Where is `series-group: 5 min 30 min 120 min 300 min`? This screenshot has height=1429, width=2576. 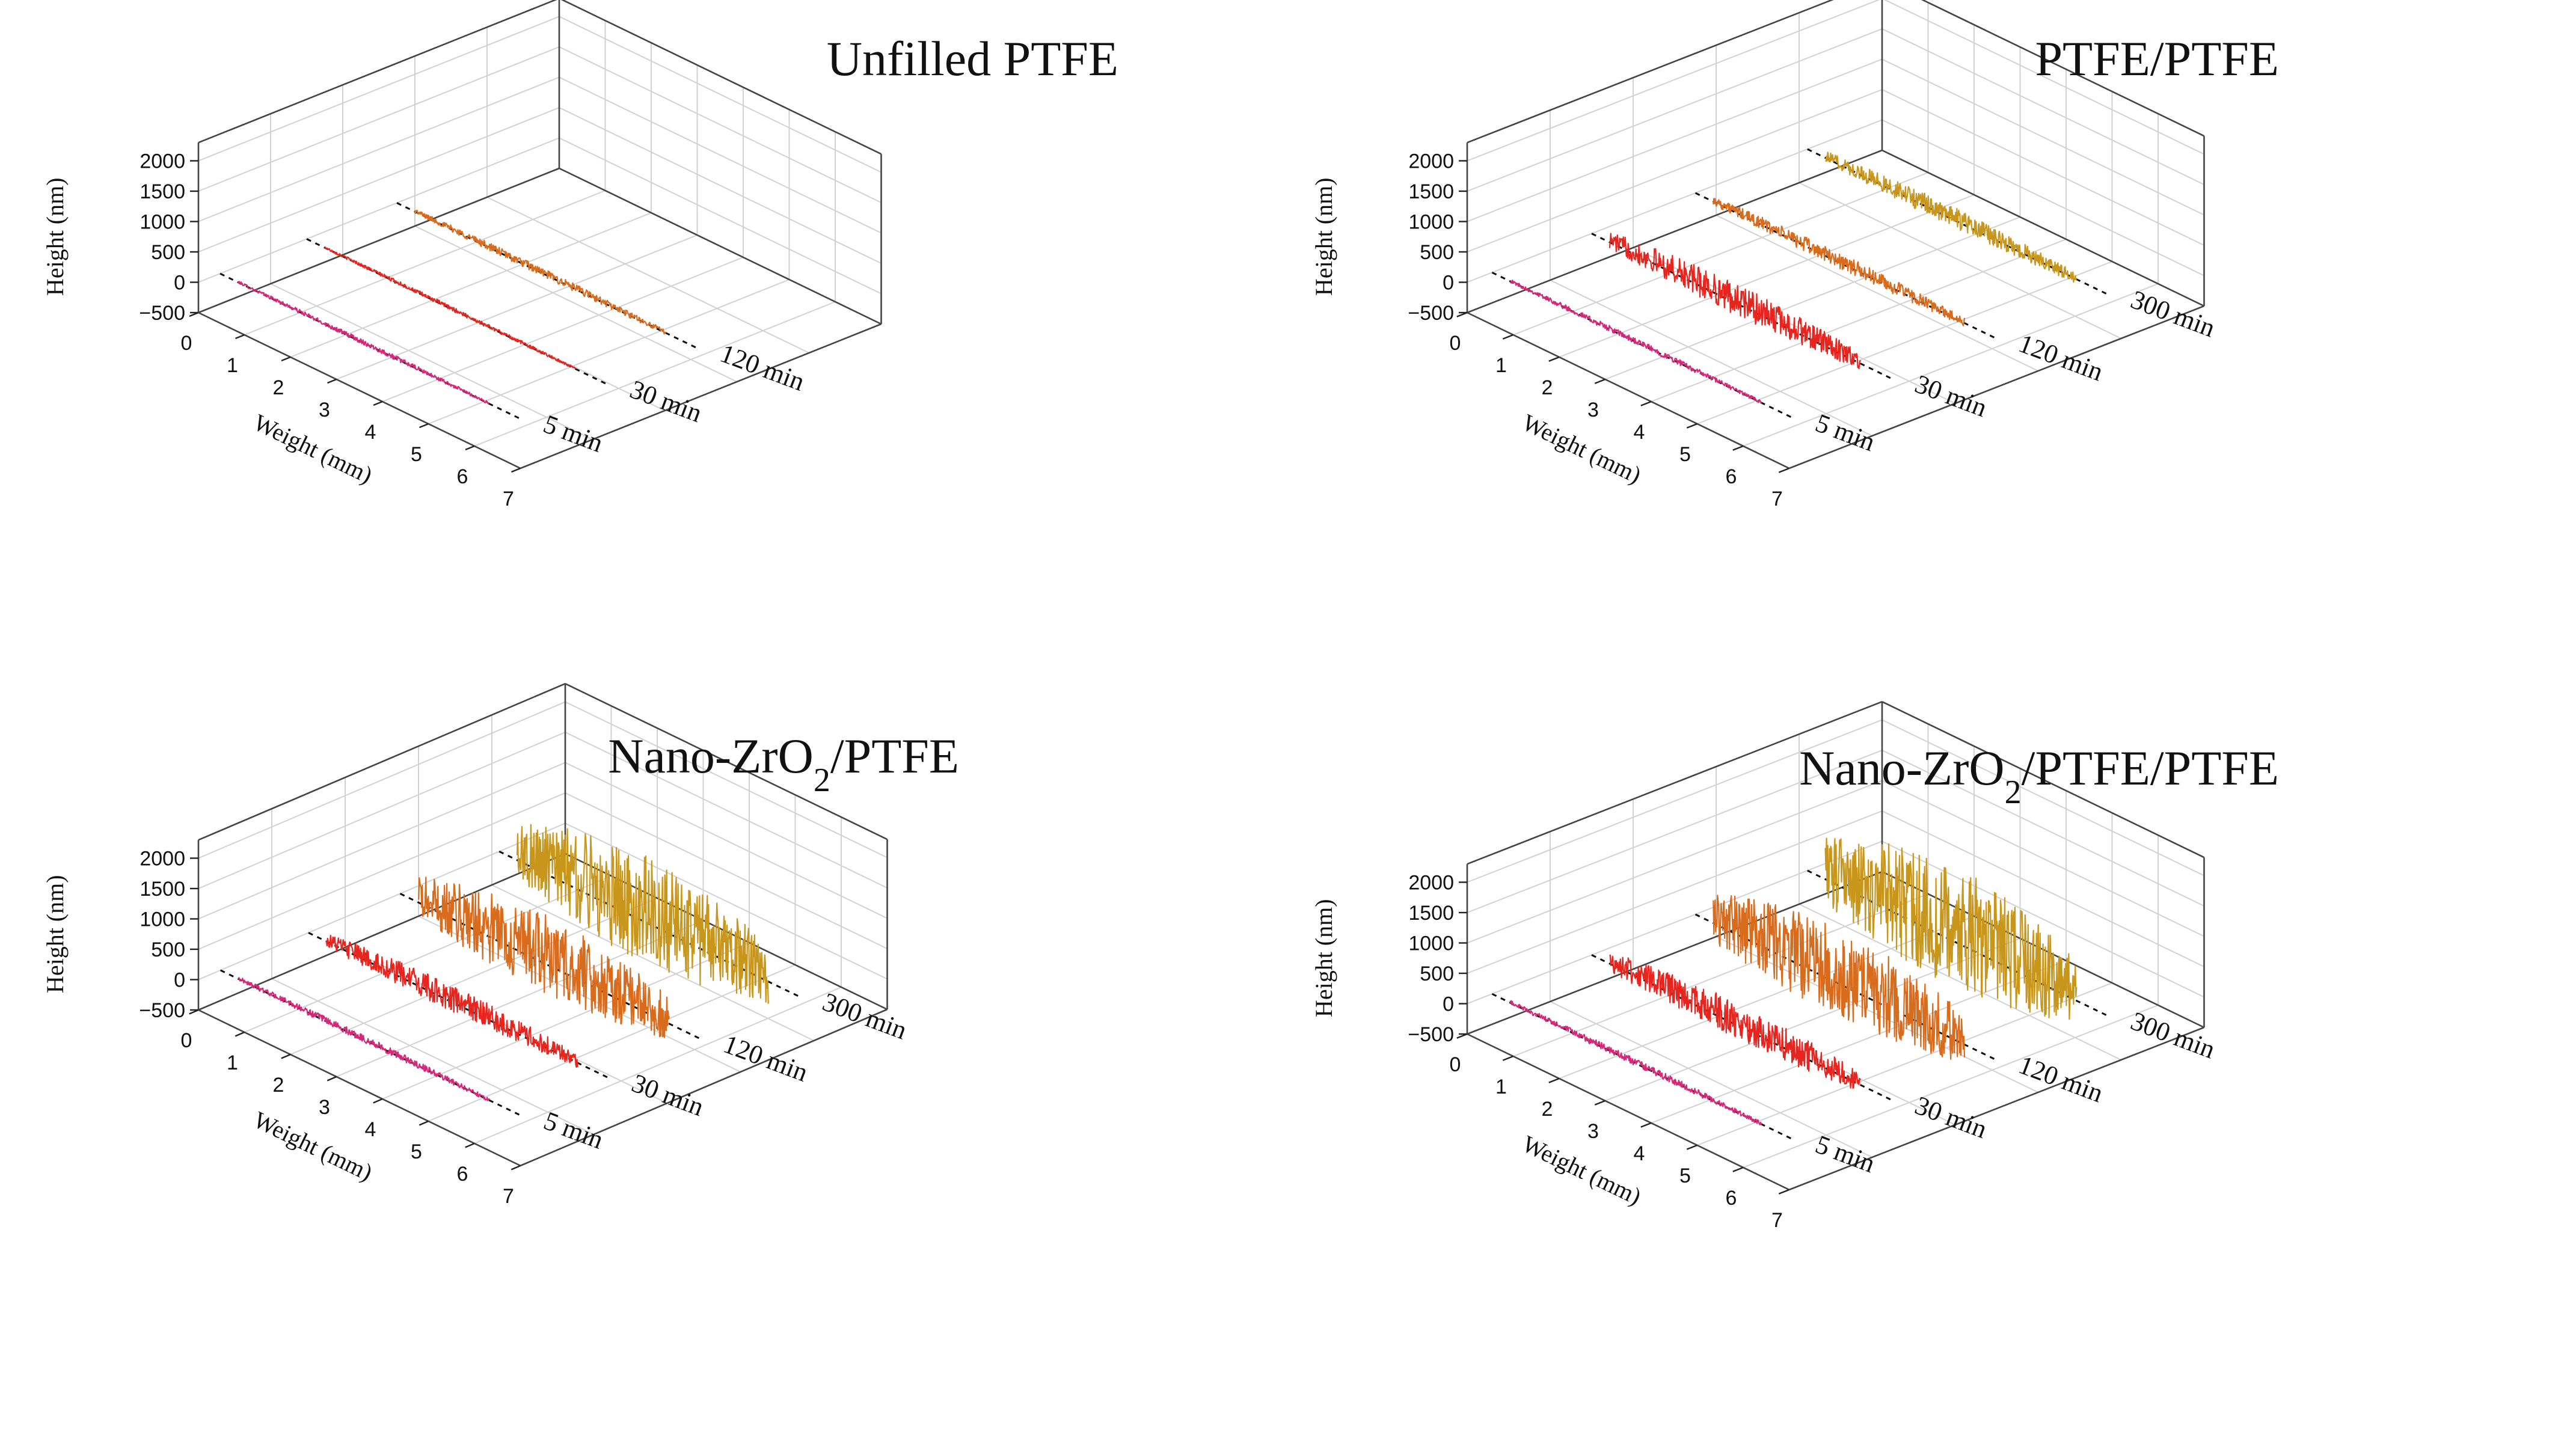
series-group: 5 min 30 min 120 min 300 min is located at coordinates (1855, 1008).